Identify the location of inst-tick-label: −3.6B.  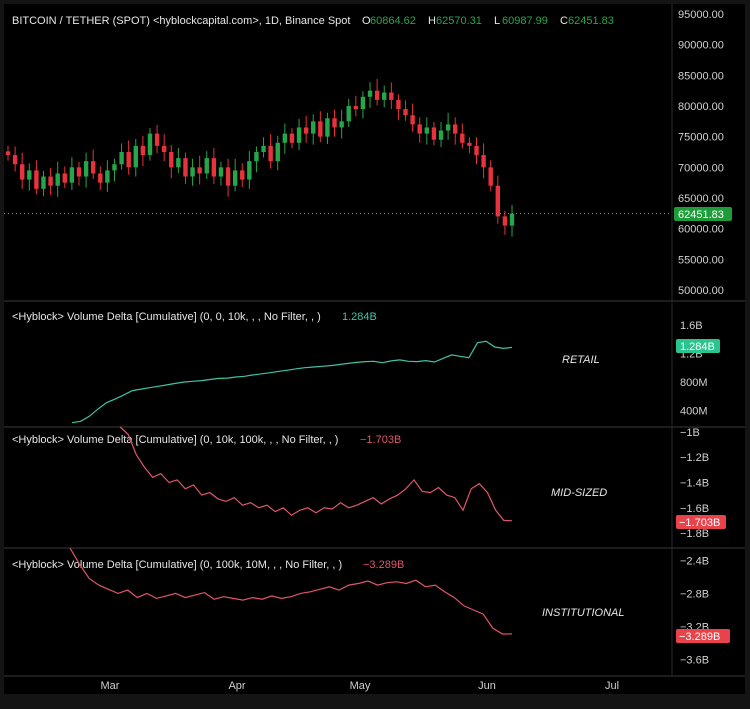
(694, 661).